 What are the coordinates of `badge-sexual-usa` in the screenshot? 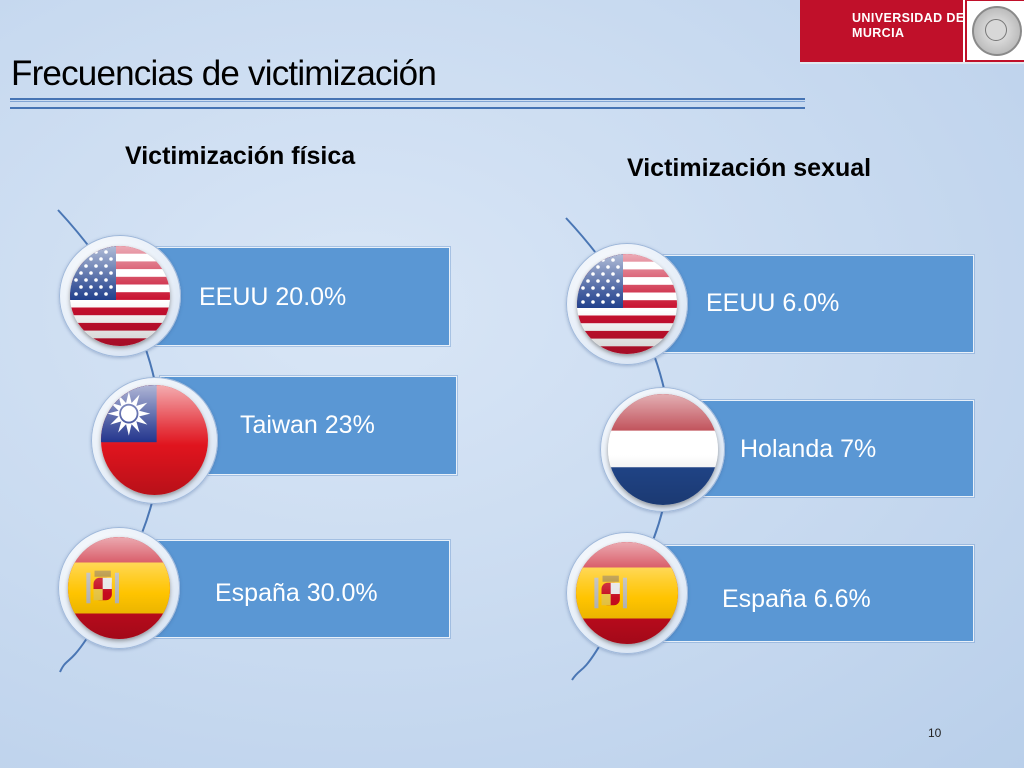 It's located at (627, 304).